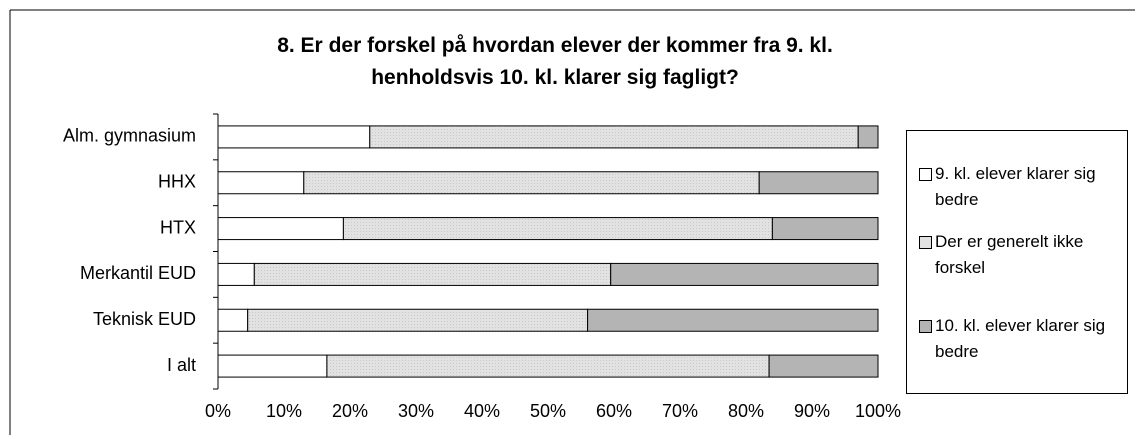  What do you see at coordinates (1009, 254) in the screenshot?
I see `legend-label: Der er generelt ikke forskel` at bounding box center [1009, 254].